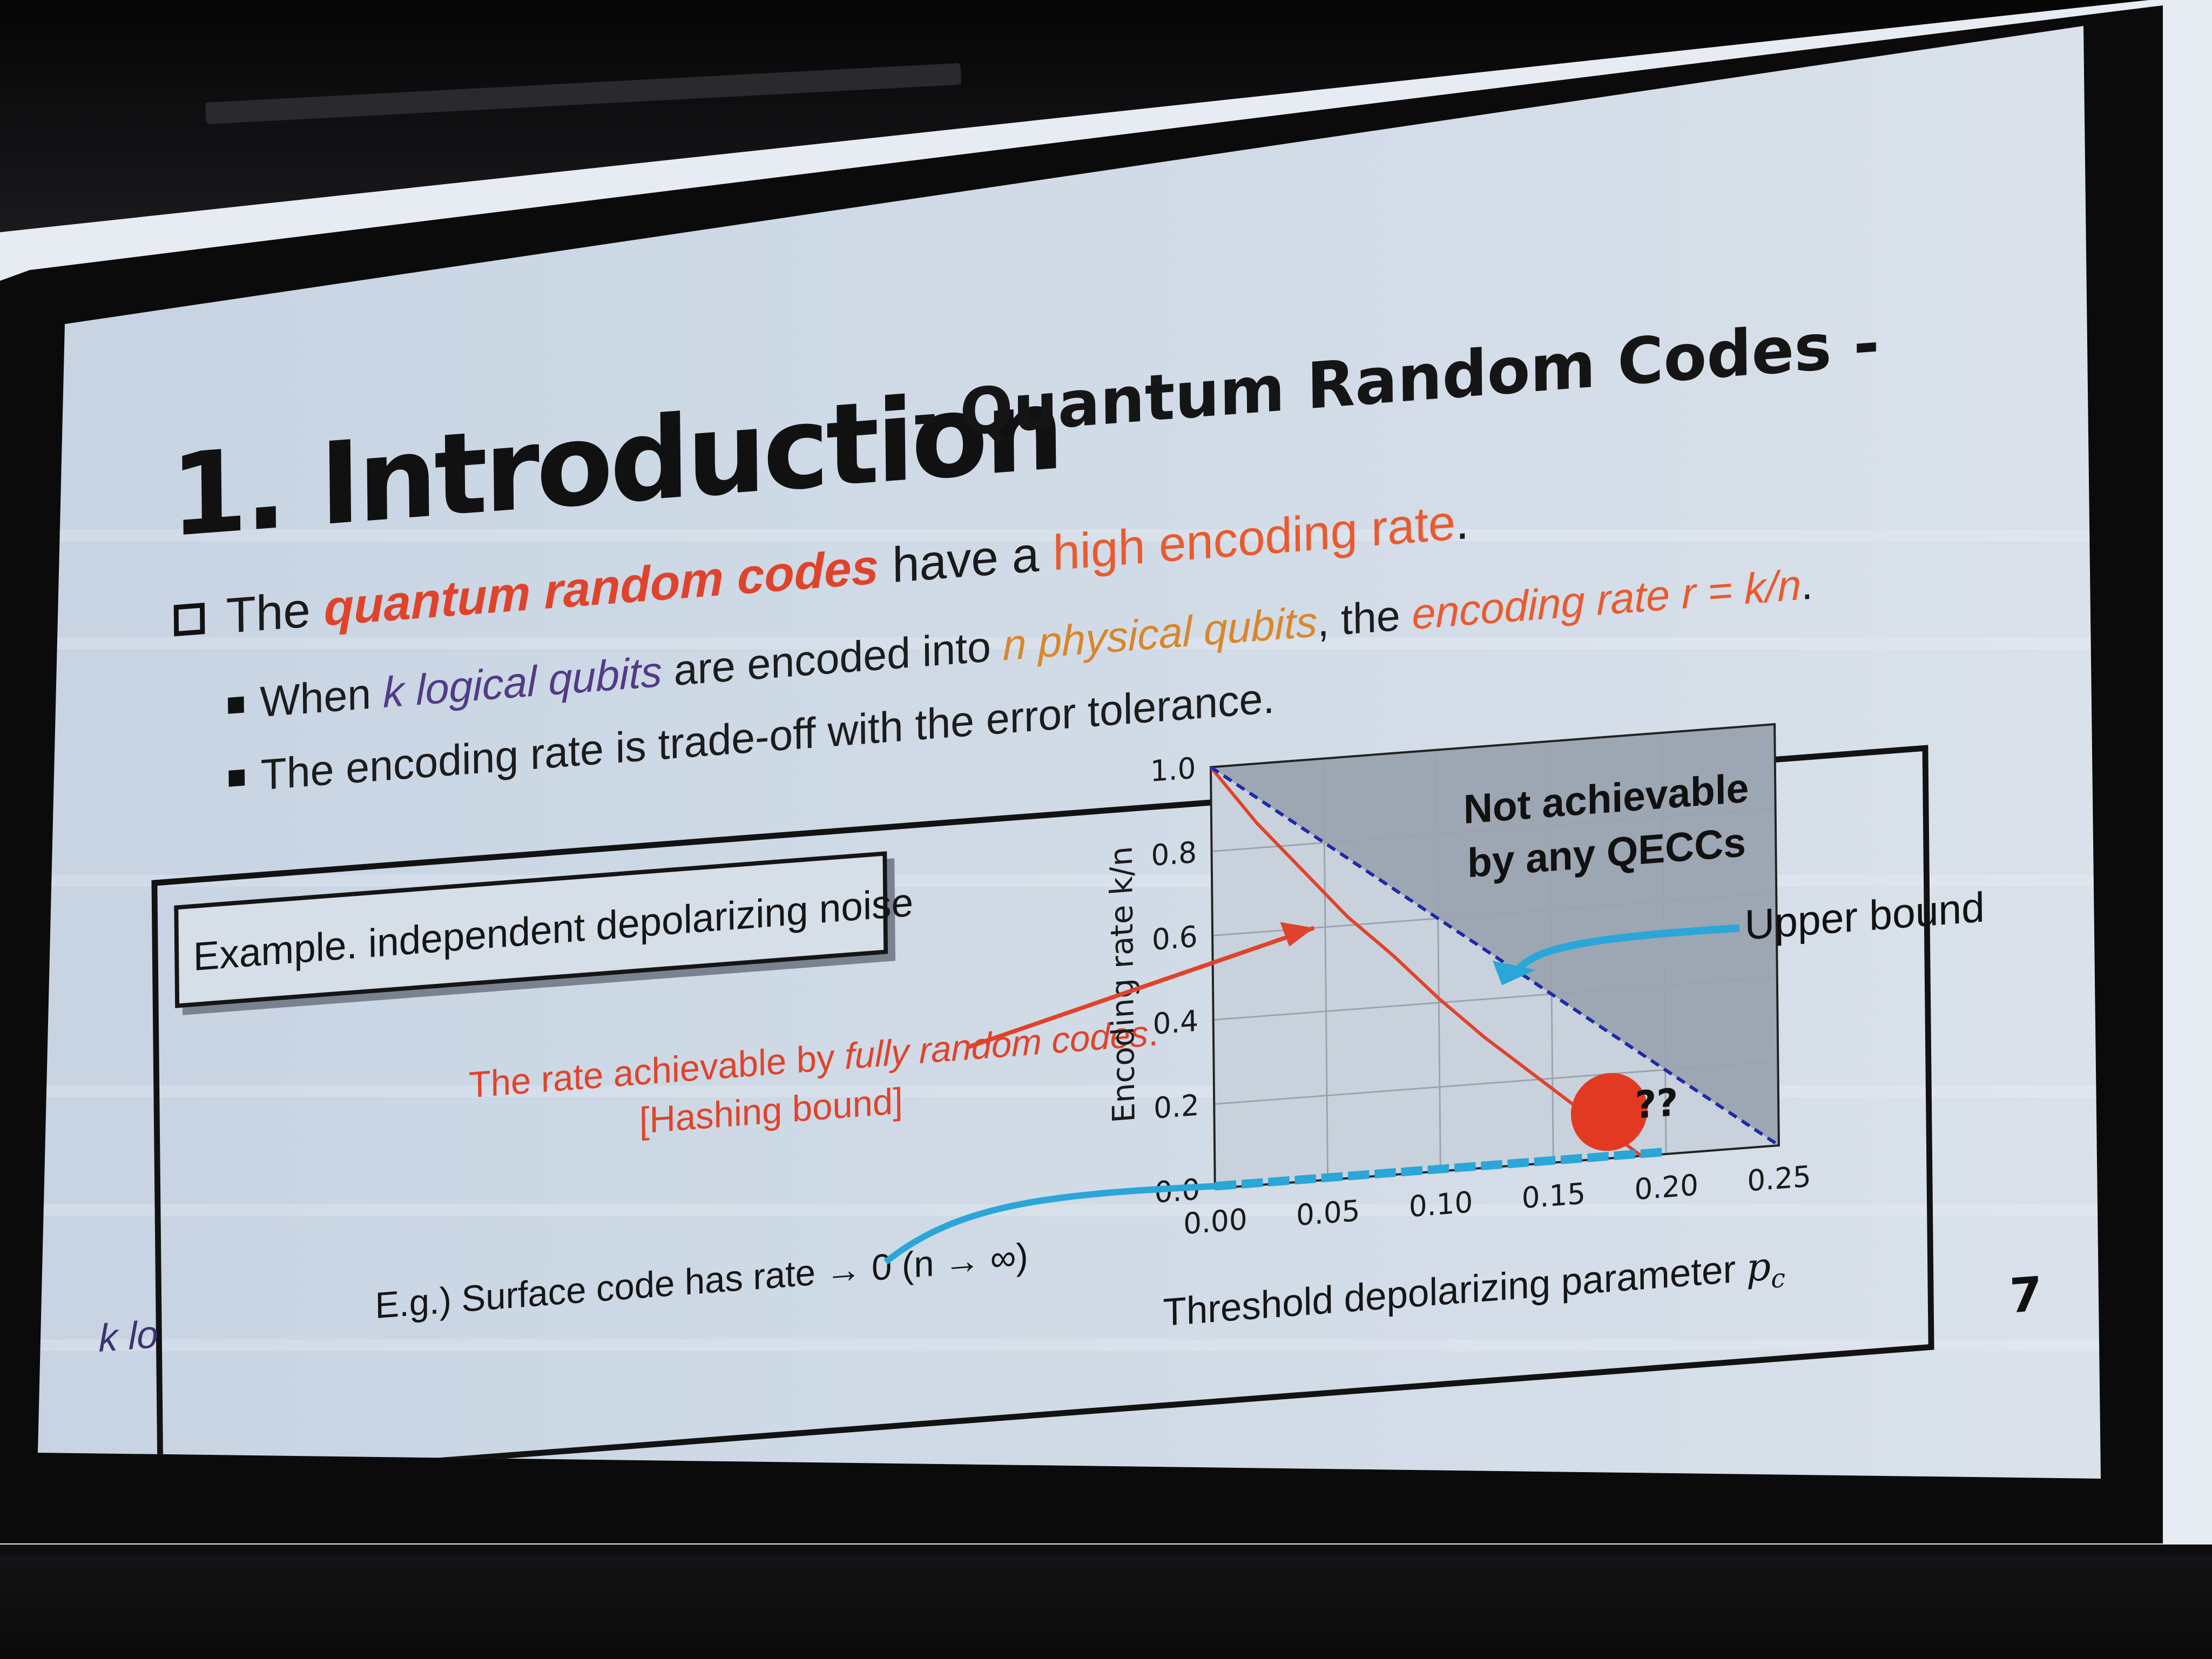  I want to click on floor-shadow, so click(1106, 1607).